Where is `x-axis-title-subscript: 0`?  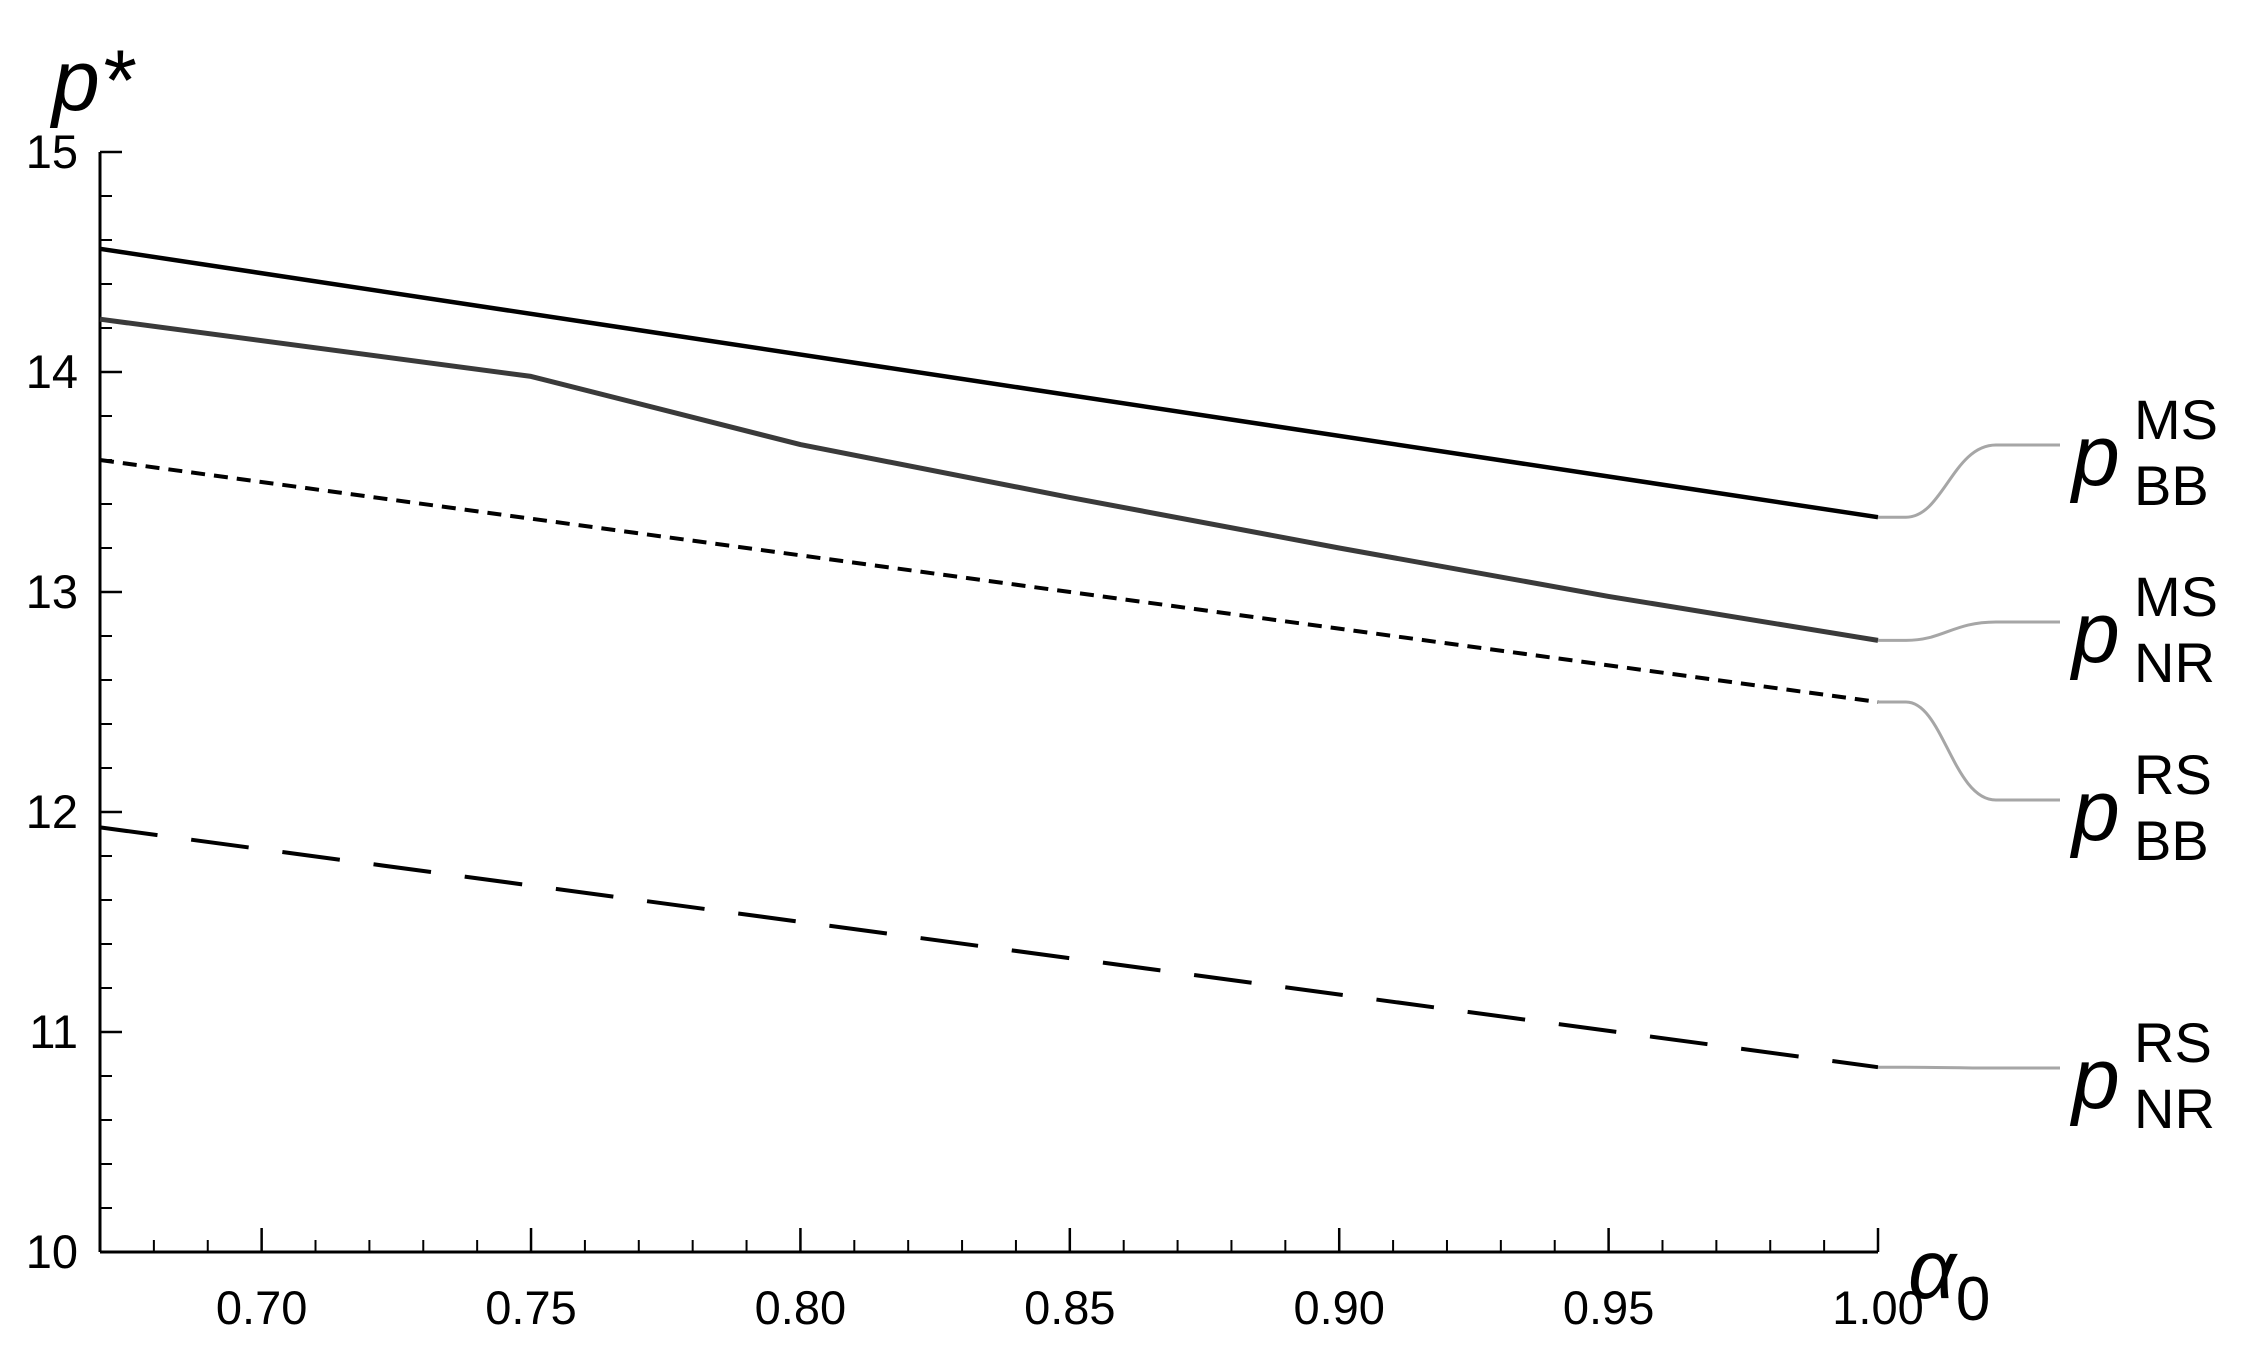
x-axis-title-subscript: 0 is located at coordinates (1973, 1299).